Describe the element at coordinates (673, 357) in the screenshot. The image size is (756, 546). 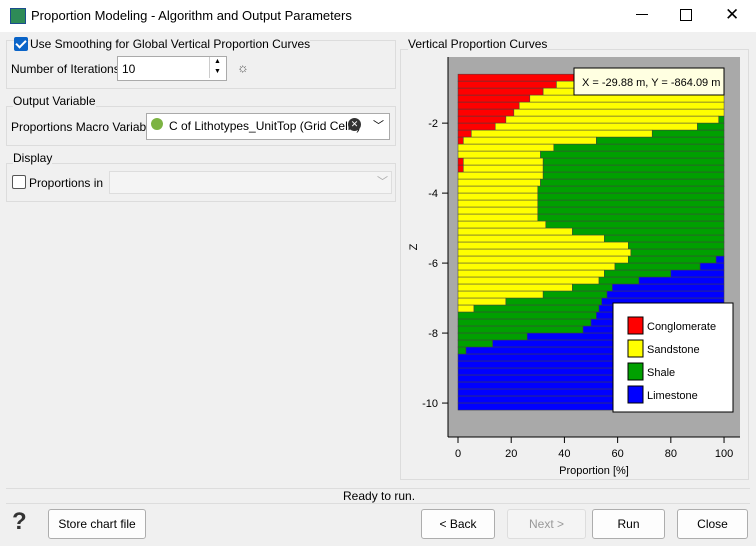
I see `legend: Conglomerate Sandstone Shale Limestone` at that location.